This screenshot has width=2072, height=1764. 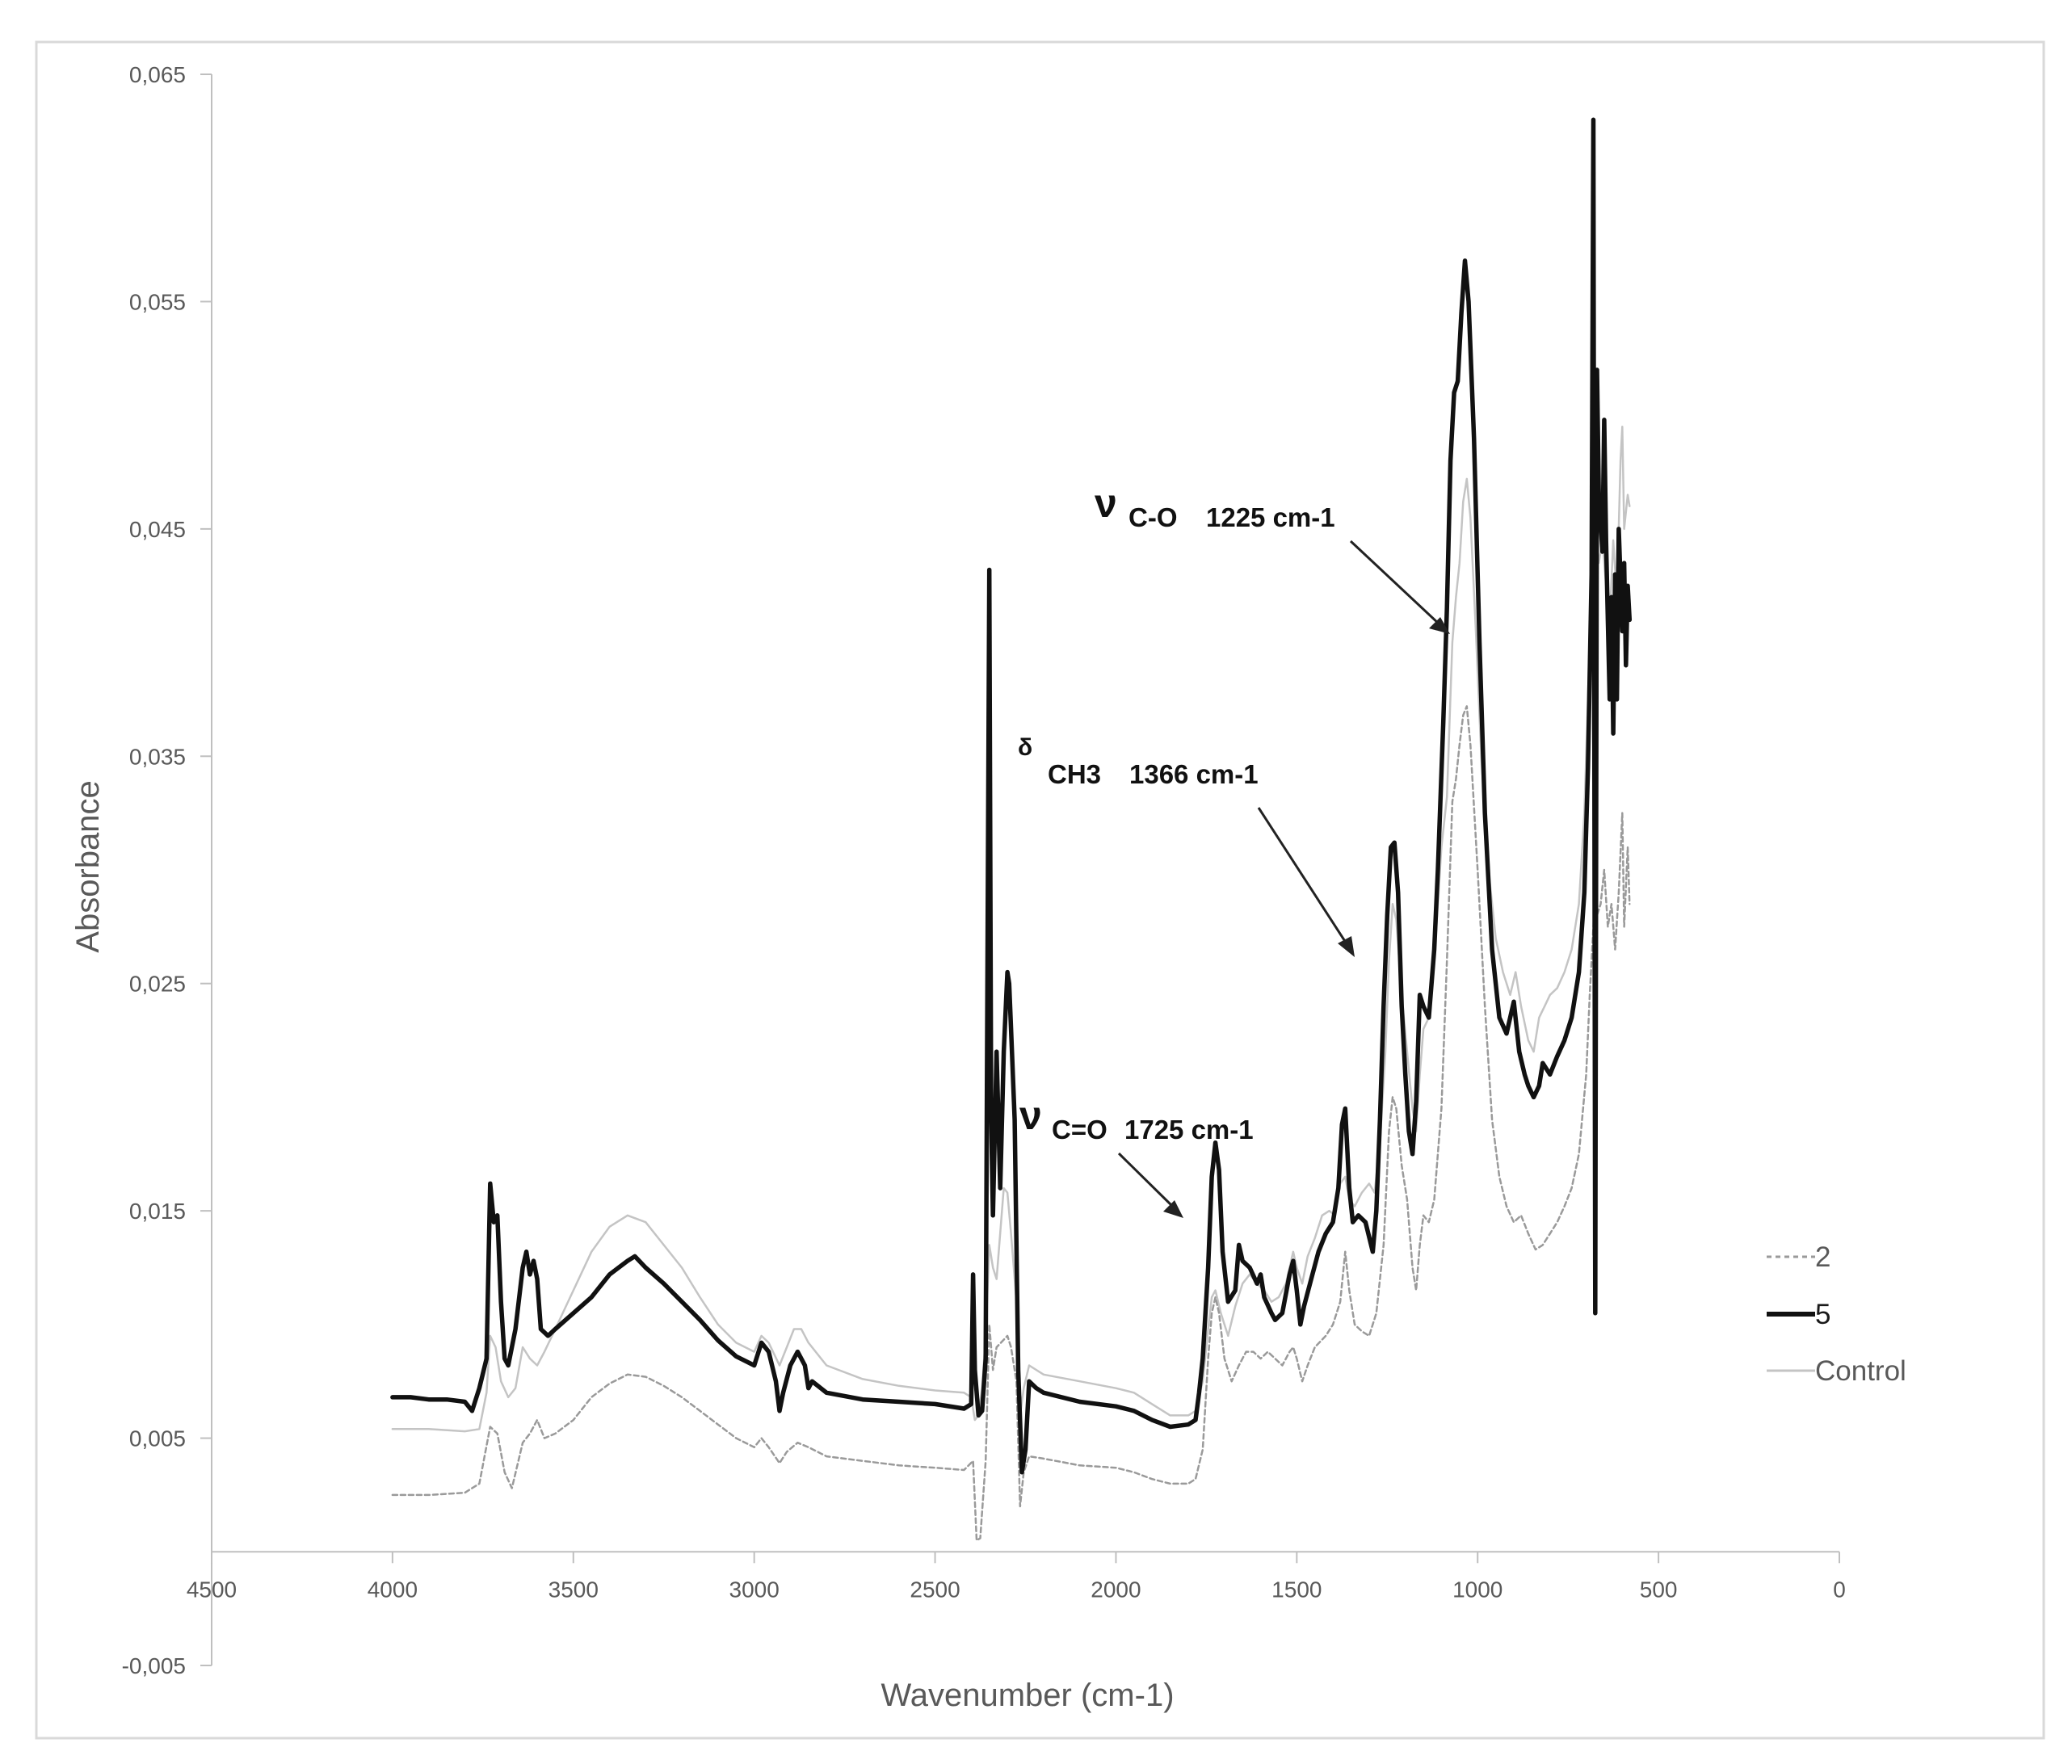 What do you see at coordinates (1079, 1130) in the screenshot?
I see `annotation-c-eq-o-subscript: C=O` at bounding box center [1079, 1130].